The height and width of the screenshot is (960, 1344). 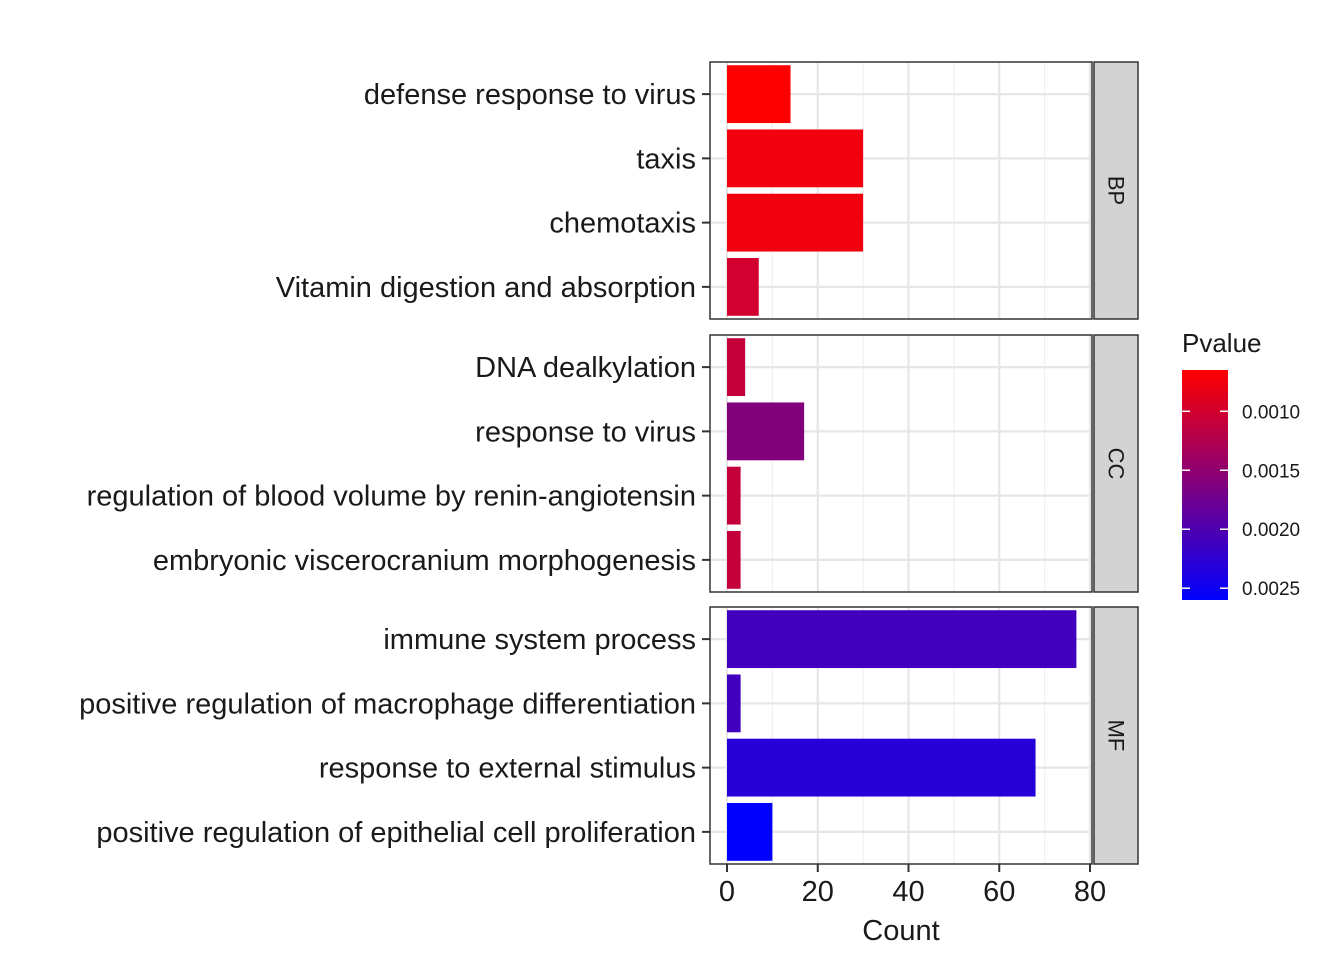 I want to click on x-tick-label: 40, so click(x=908, y=892).